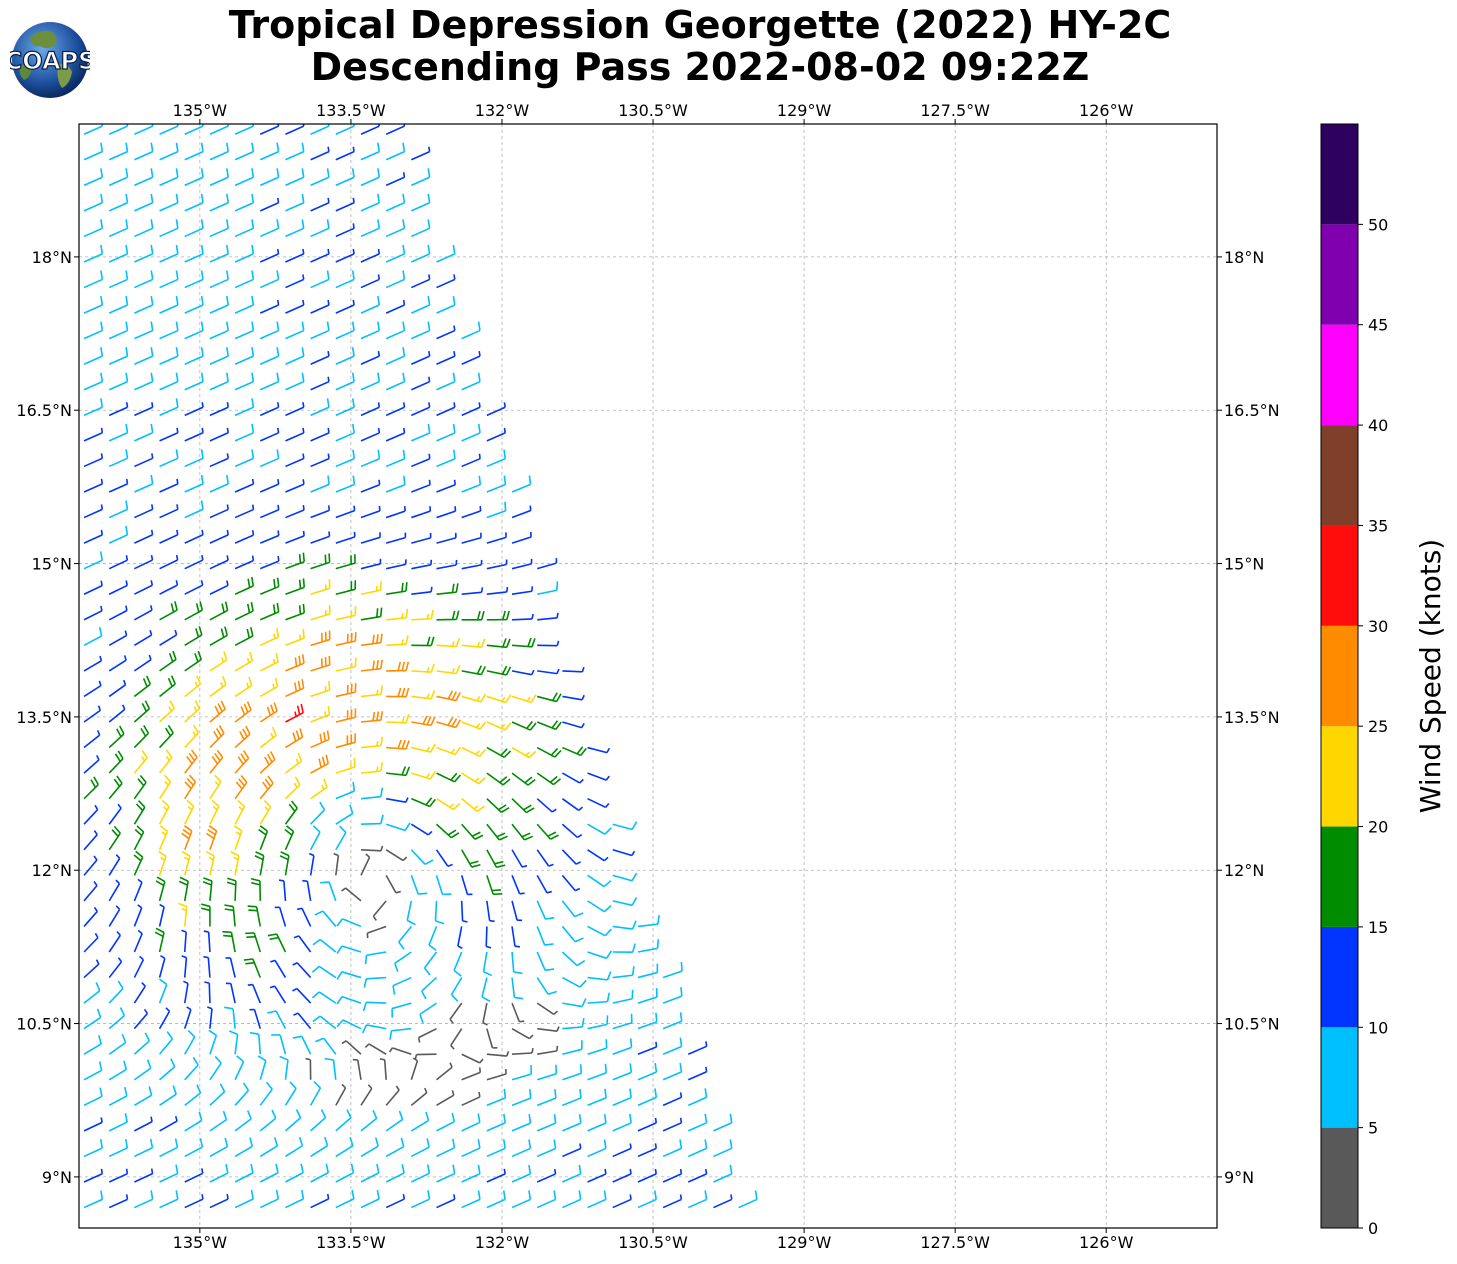 This screenshot has height=1264, width=1457. What do you see at coordinates (955, 1242) in the screenshot?
I see `lon-label-bottom: 127.5°W` at bounding box center [955, 1242].